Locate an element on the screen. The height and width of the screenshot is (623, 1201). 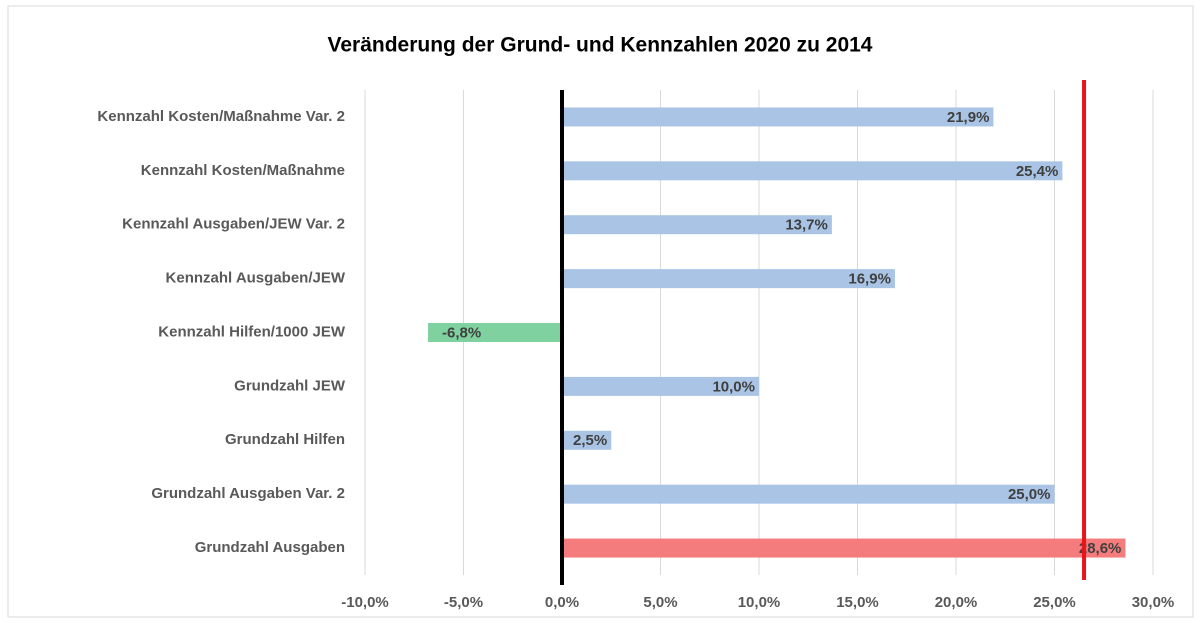
y-tick-label: Grundzahl Ausgaben is located at coordinates (270, 547).